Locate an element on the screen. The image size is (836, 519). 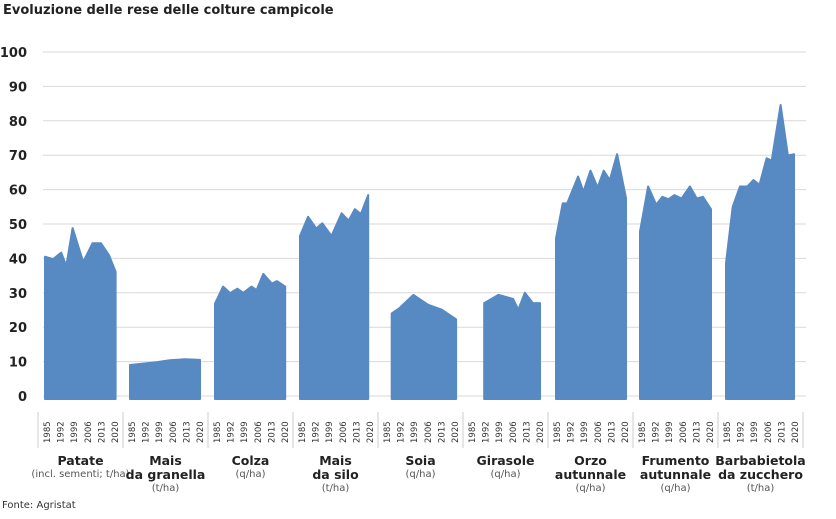
area-mais-da-silo is located at coordinates (334, 297).